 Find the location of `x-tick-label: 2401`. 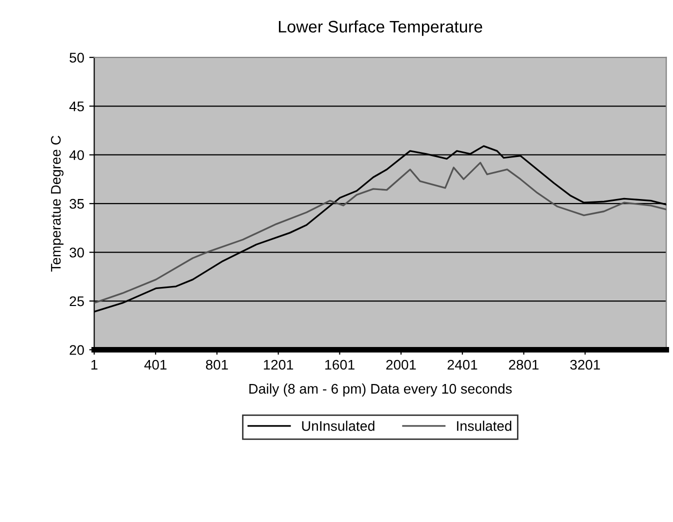

x-tick-label: 2401 is located at coordinates (463, 365).